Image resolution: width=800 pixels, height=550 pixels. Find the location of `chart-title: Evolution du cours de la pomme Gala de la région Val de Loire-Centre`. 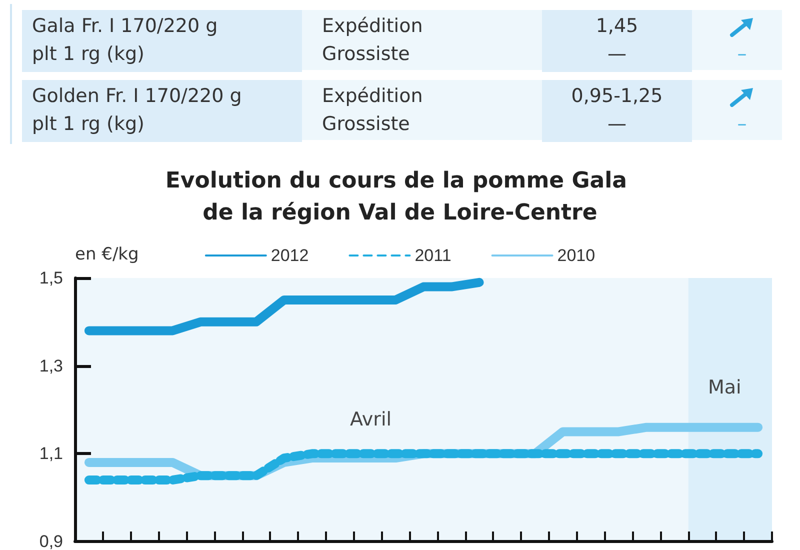

chart-title: Evolution du cours de la pomme Gala de la région Val de Loire-Centre is located at coordinates (400, 197).